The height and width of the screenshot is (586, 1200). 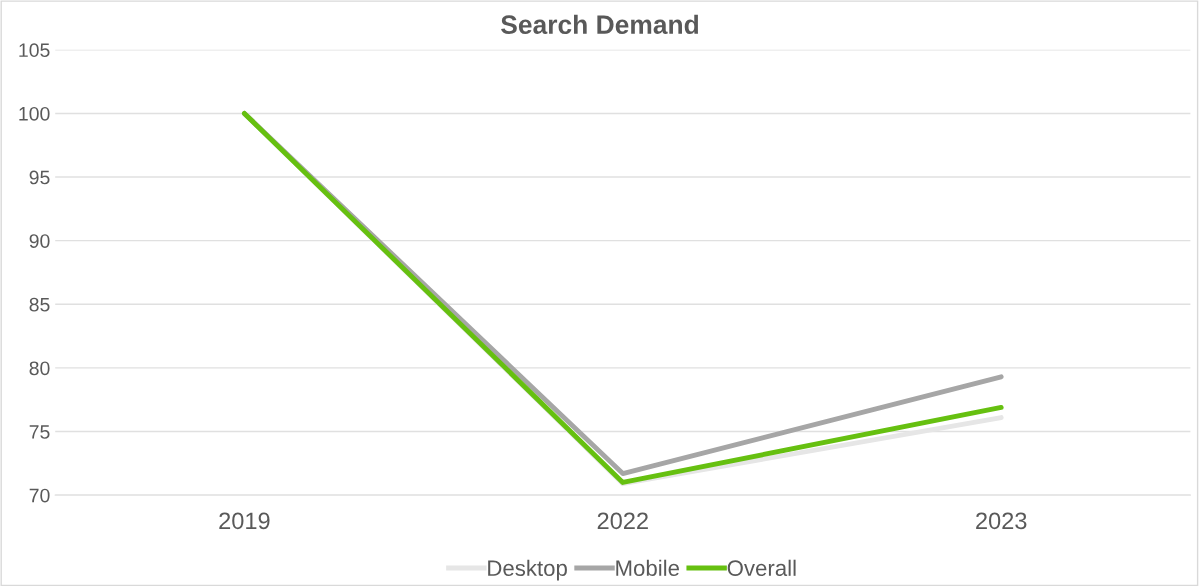 What do you see at coordinates (39, 495) in the screenshot?
I see `y-tick-label: 70` at bounding box center [39, 495].